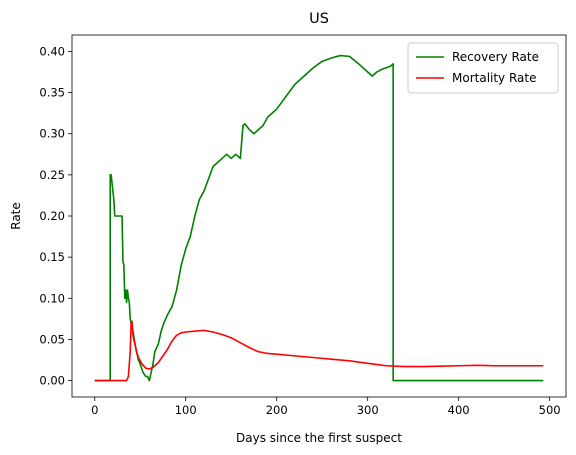  I want to click on y-tick-label: 0.30, so click(52, 134).